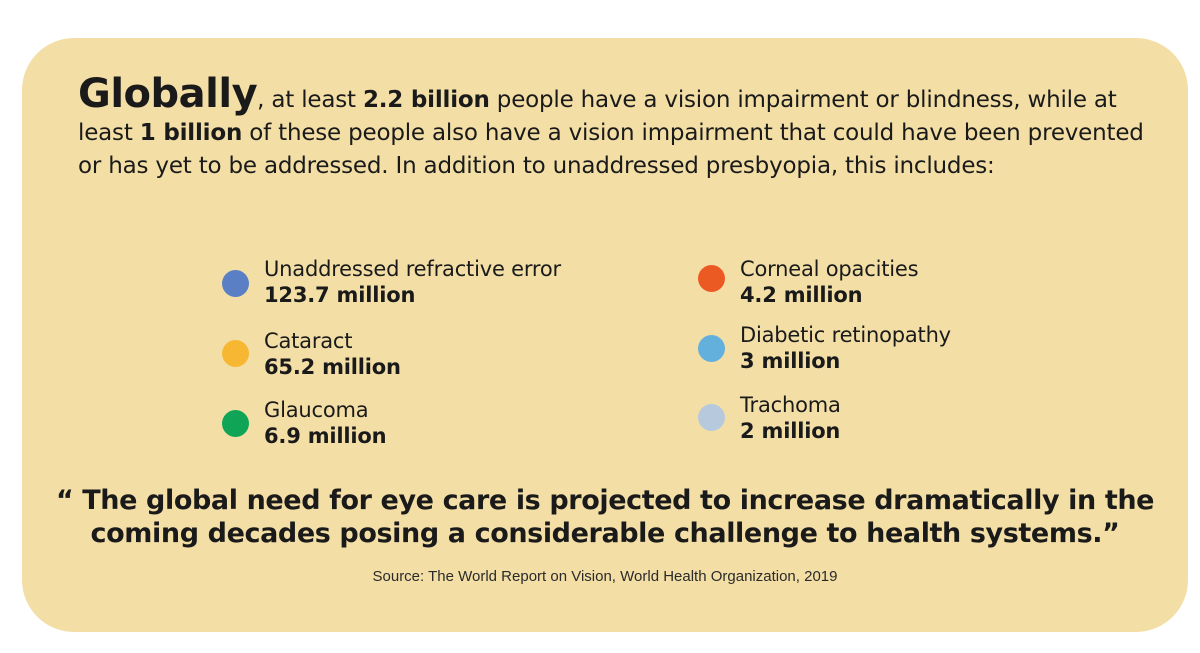  What do you see at coordinates (711, 348) in the screenshot?
I see `diabetic-retinopathy-dot-icon` at bounding box center [711, 348].